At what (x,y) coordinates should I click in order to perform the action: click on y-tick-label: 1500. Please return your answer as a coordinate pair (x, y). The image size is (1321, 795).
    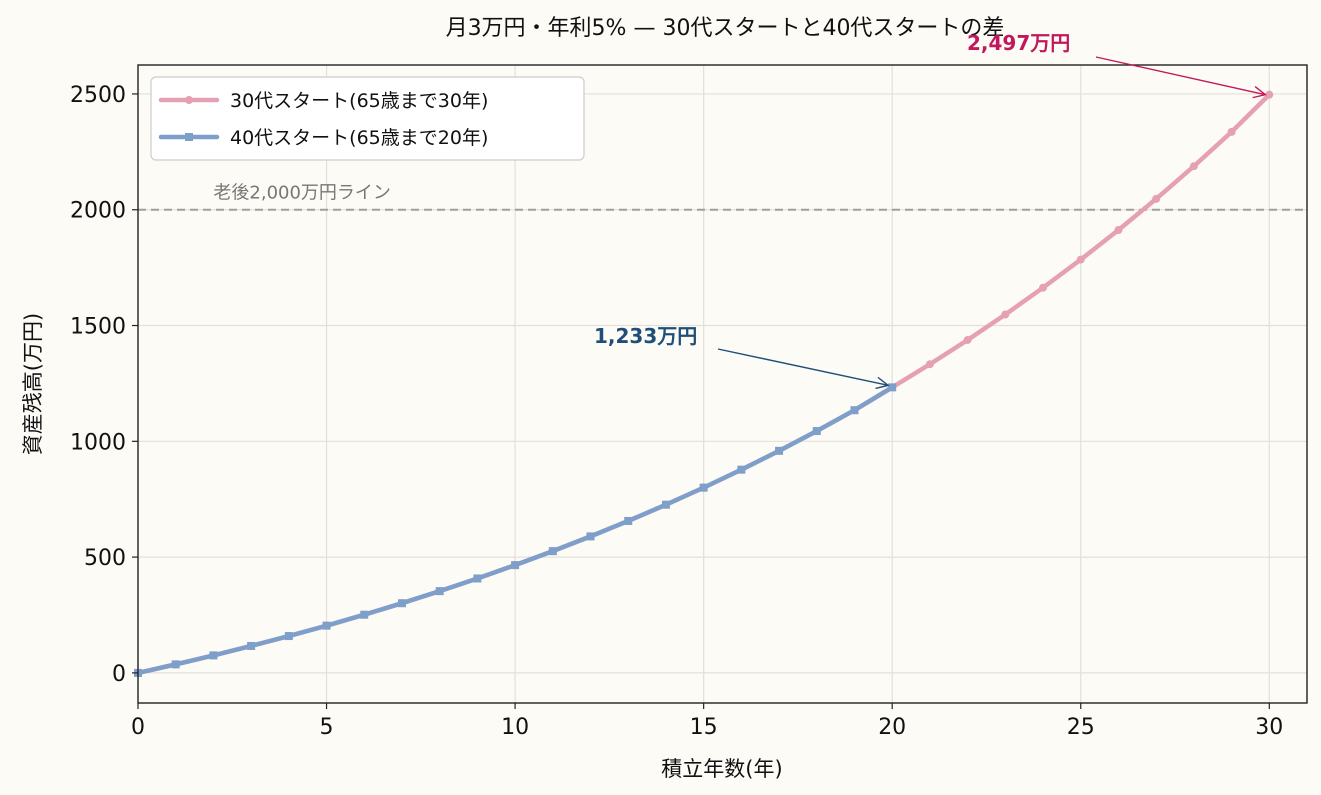
    Looking at the image, I should click on (98, 327).